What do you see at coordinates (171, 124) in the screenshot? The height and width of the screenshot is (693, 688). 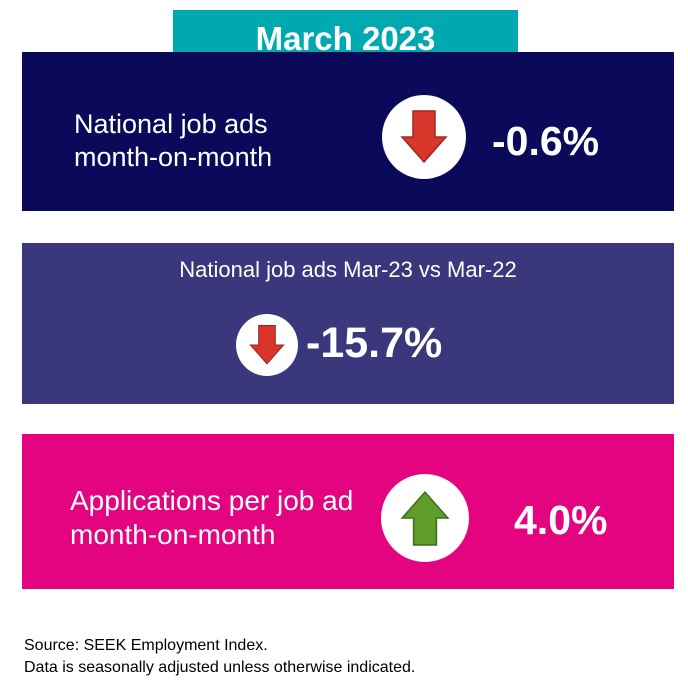 I see `card-label-line: National job ads` at bounding box center [171, 124].